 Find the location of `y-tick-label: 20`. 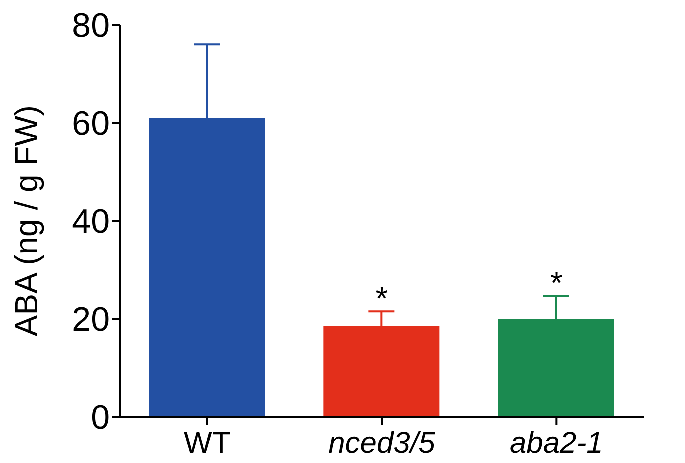

y-tick-label: 20 is located at coordinates (91, 320).